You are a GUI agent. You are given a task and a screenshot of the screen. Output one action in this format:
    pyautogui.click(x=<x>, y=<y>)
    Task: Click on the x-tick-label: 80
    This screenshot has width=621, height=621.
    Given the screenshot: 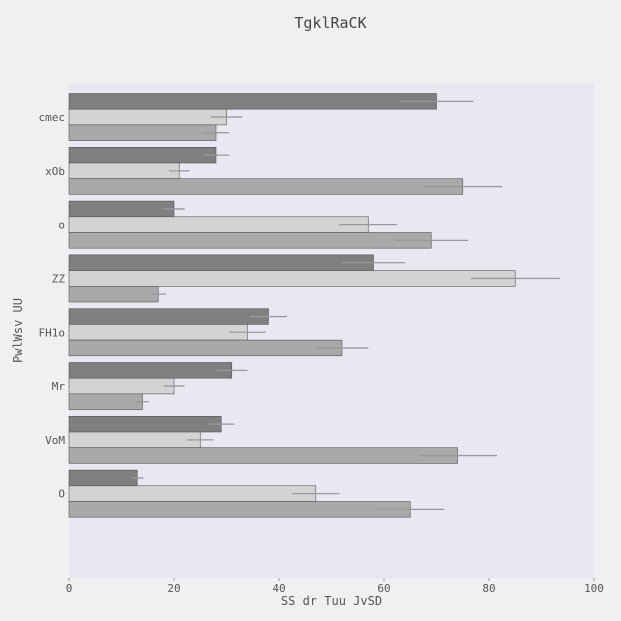 What is the action you would take?
    pyautogui.click(x=488, y=588)
    